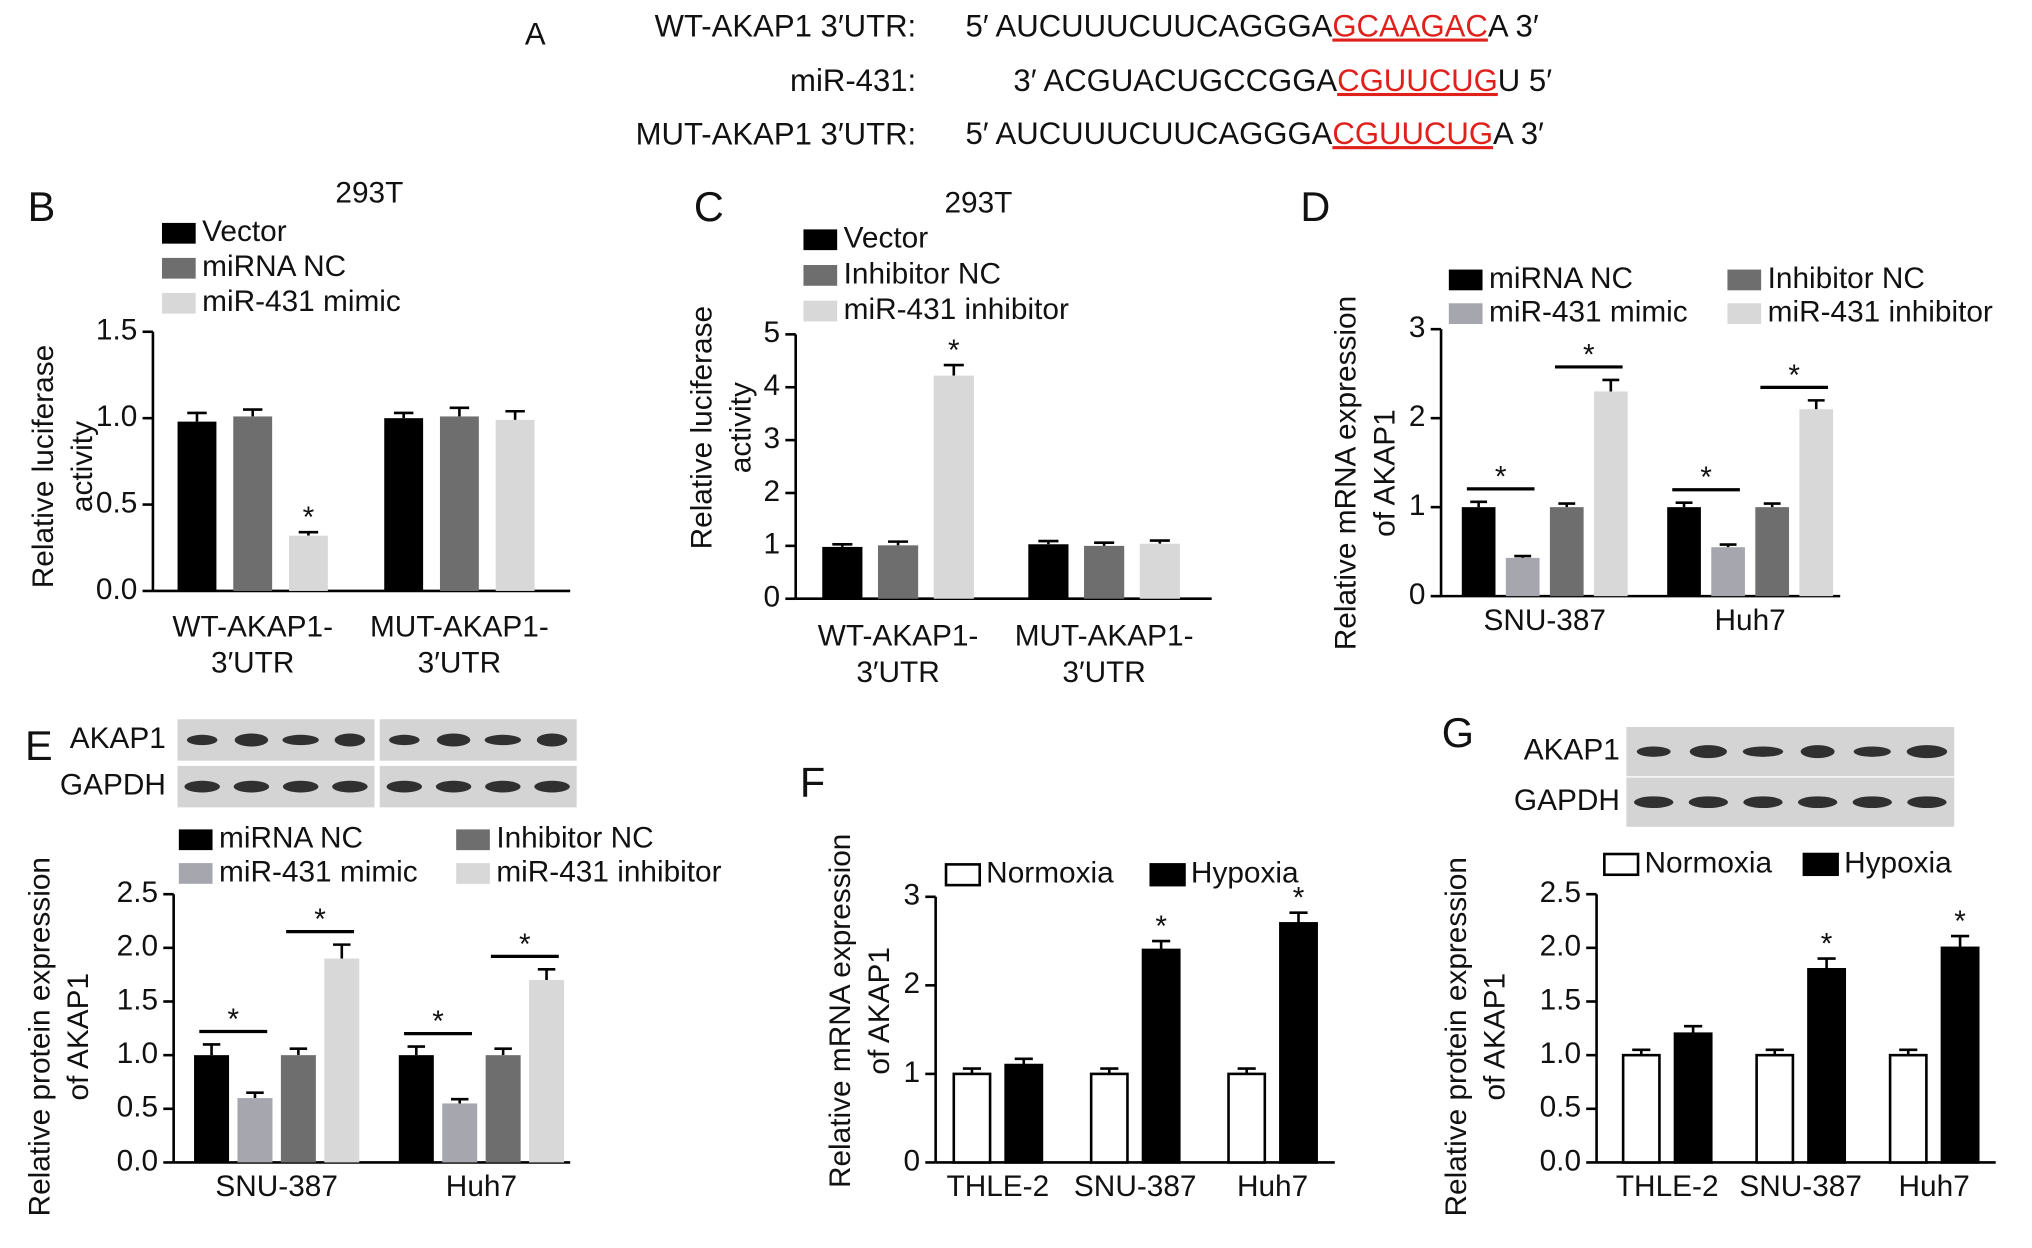 The image size is (2032, 1248). What do you see at coordinates (1409, 26) in the screenshot?
I see `binding-site: GCAAGAC` at bounding box center [1409, 26].